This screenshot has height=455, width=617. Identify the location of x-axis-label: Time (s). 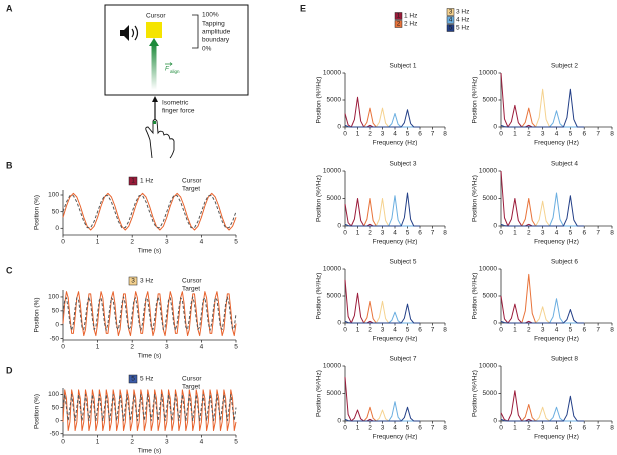
(150, 356).